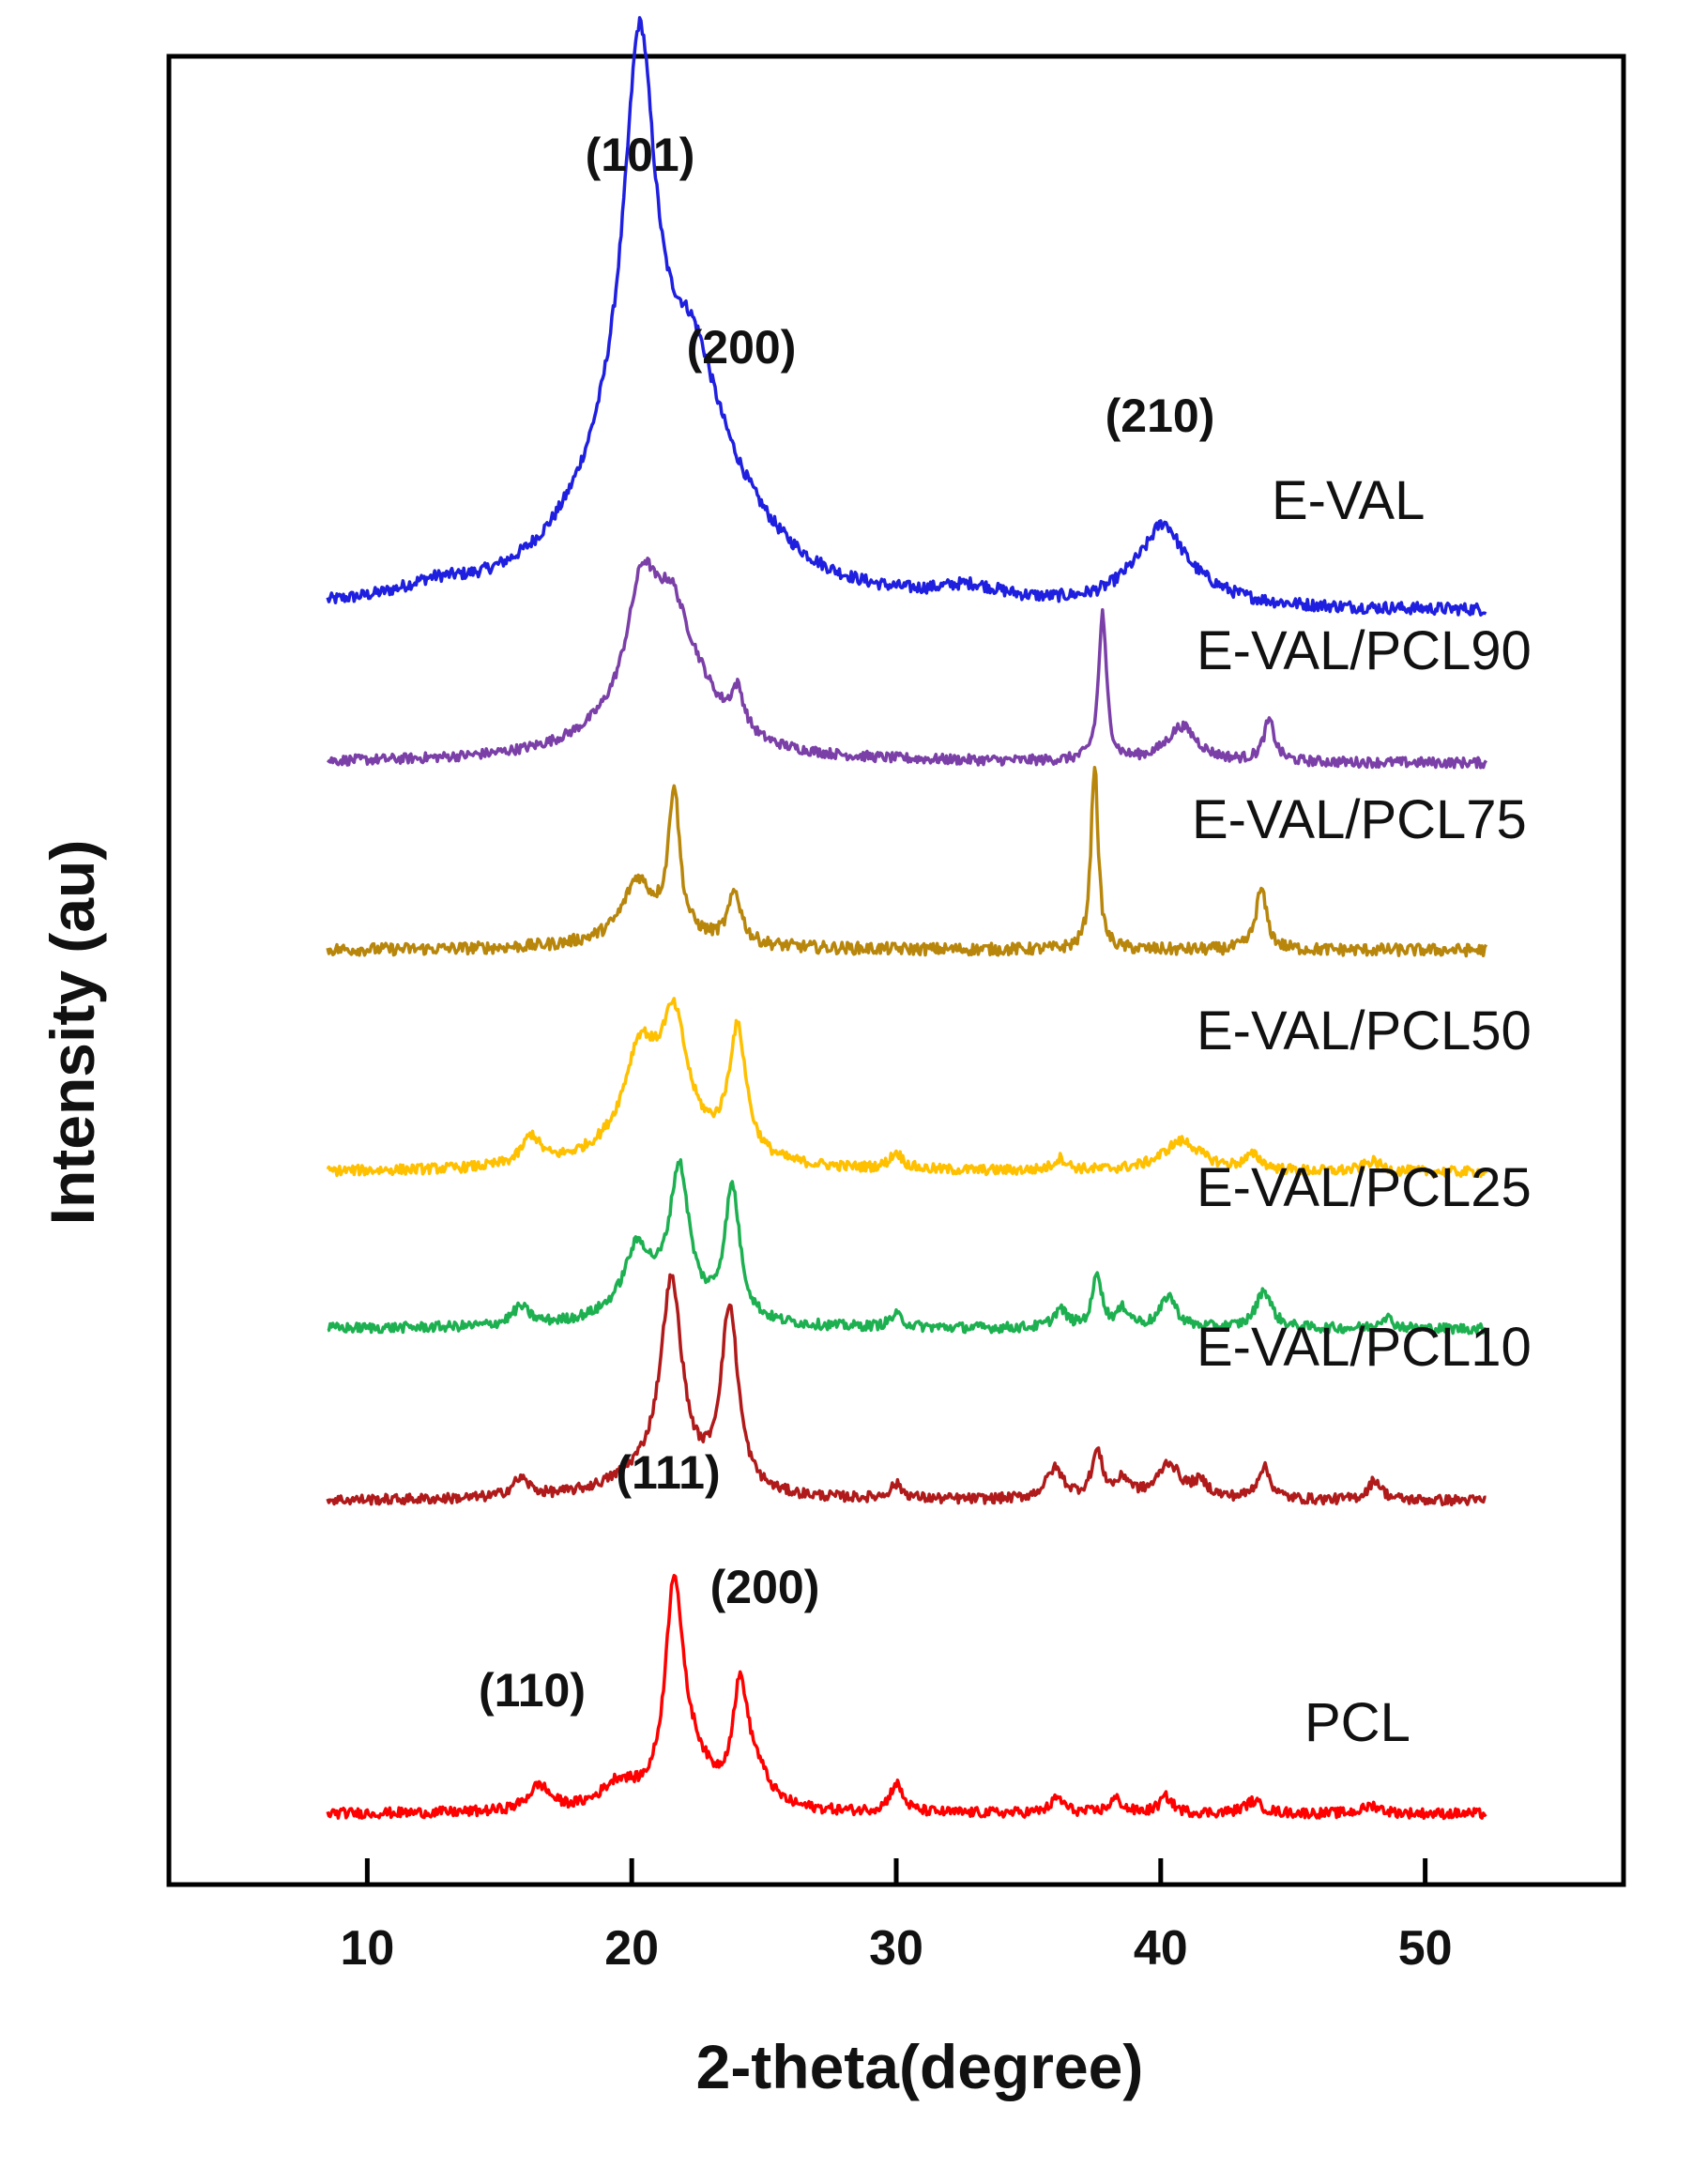 This screenshot has height=2168, width=1708. I want to click on series-label-pcl: PCL, so click(1357, 1723).